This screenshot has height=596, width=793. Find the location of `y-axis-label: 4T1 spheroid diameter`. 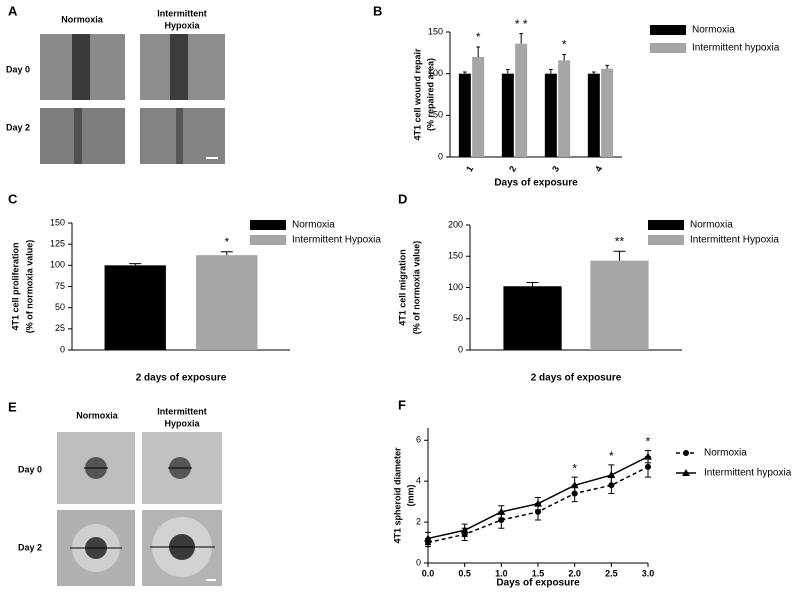

y-axis-label: 4T1 spheroid diameter is located at coordinates (397, 495).